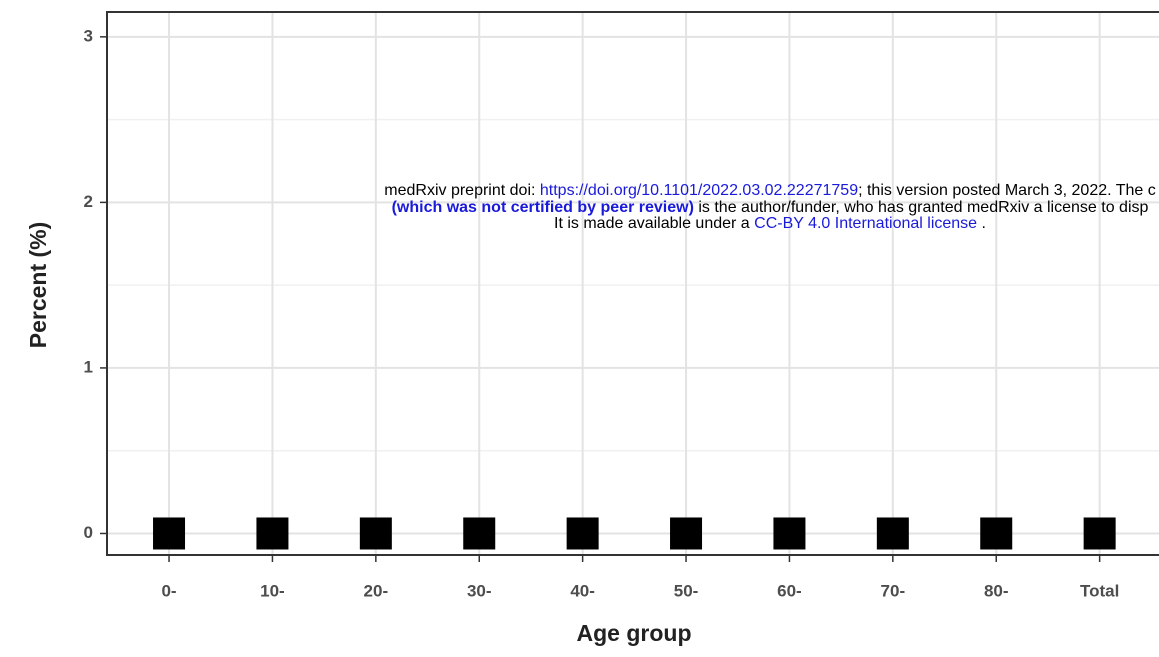  Describe the element at coordinates (582, 590) in the screenshot. I see `x-tick-label: 40-` at that location.